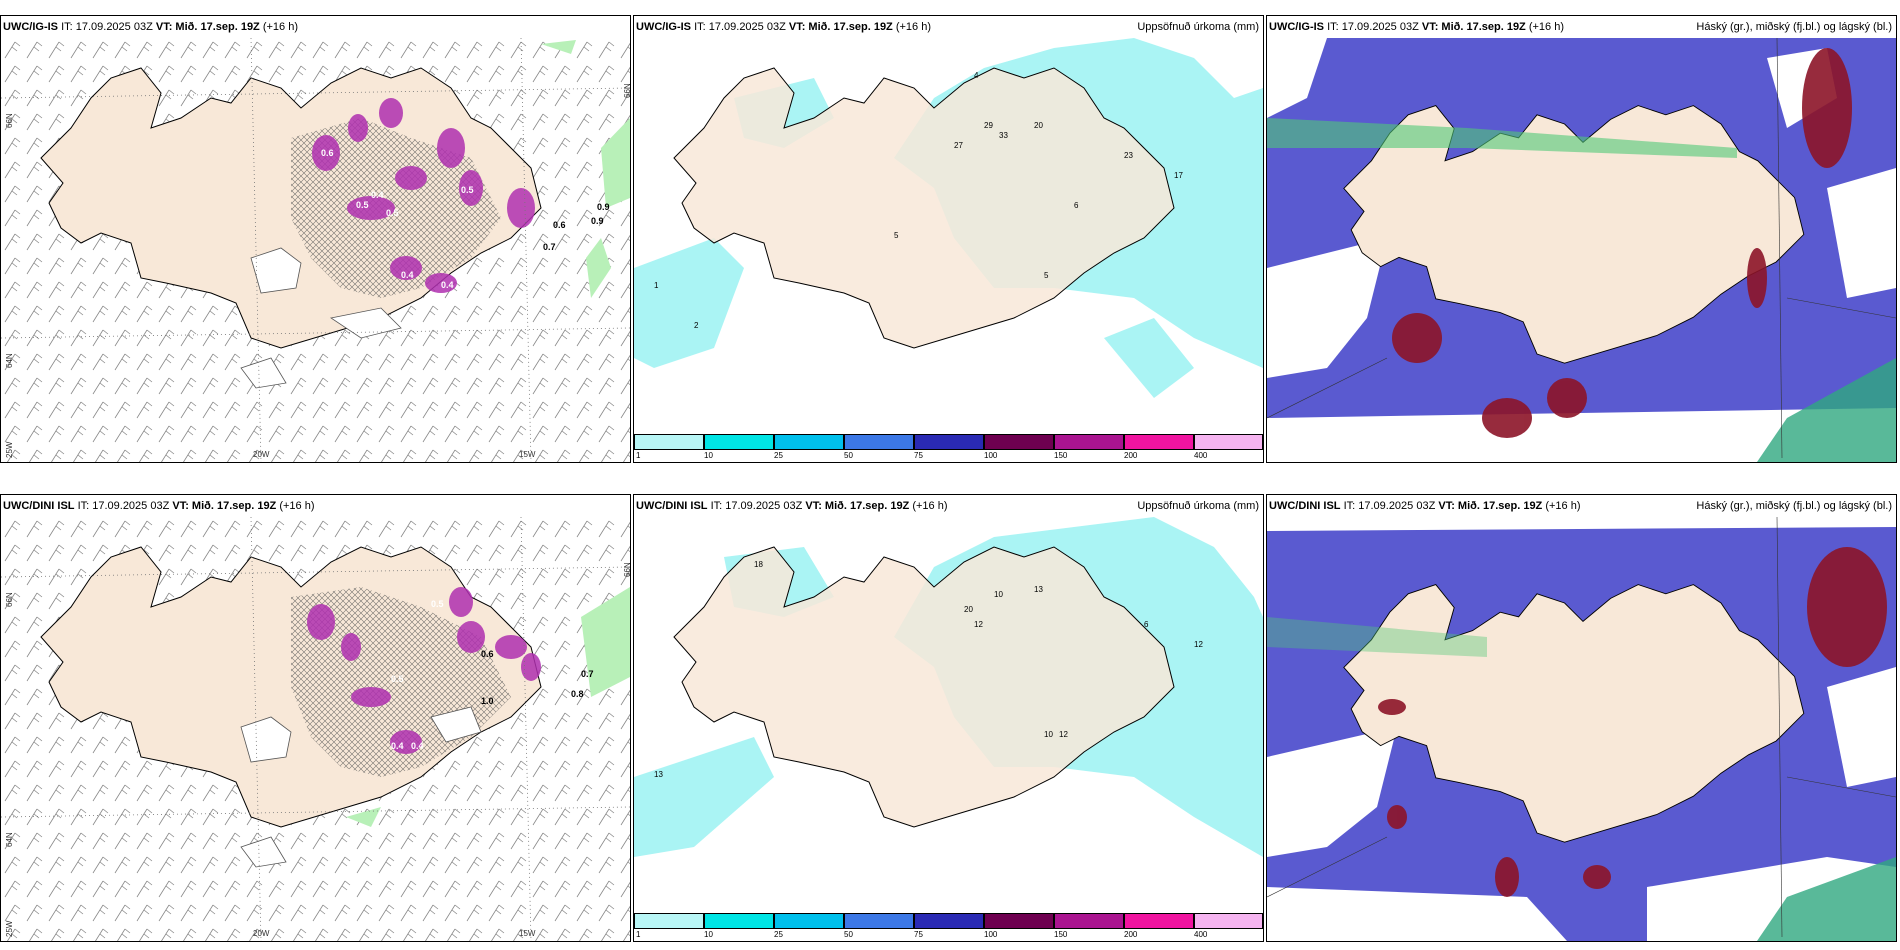 The height and width of the screenshot is (950, 1900). What do you see at coordinates (577, 694) in the screenshot?
I see `ice-label: 0.8` at bounding box center [577, 694].